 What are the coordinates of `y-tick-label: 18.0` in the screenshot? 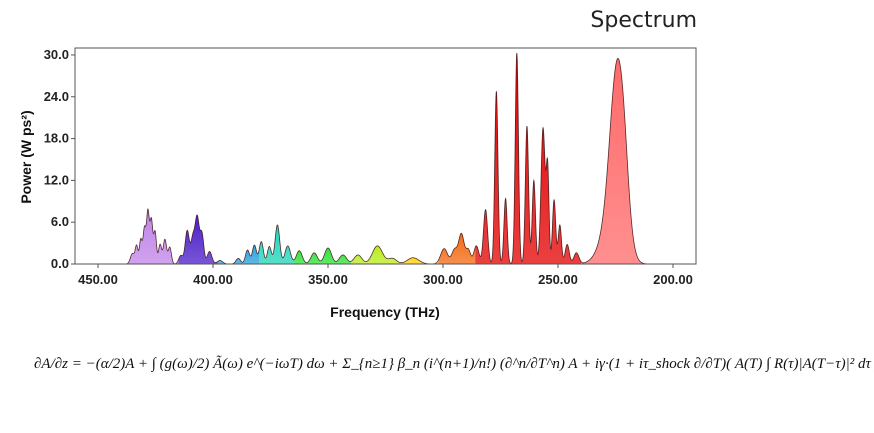 It's located at (56, 138).